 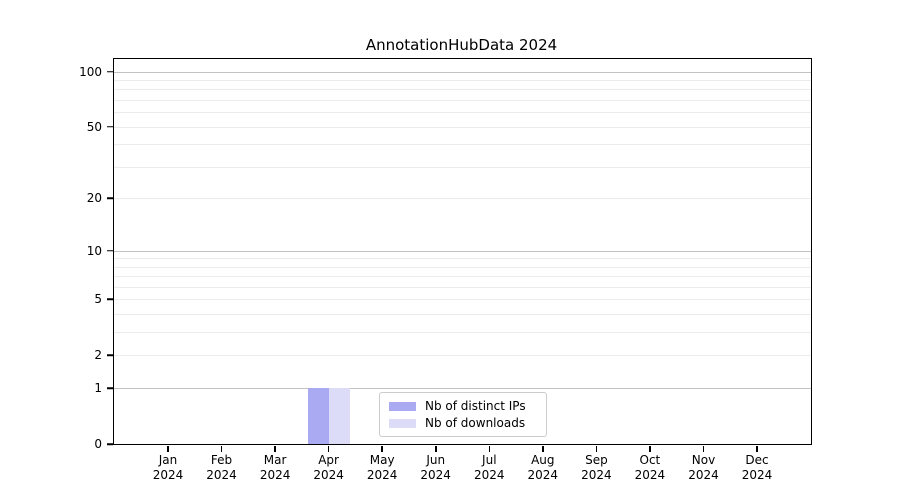 What do you see at coordinates (475, 423) in the screenshot?
I see `legend-label-downloads: Nb of downloads` at bounding box center [475, 423].